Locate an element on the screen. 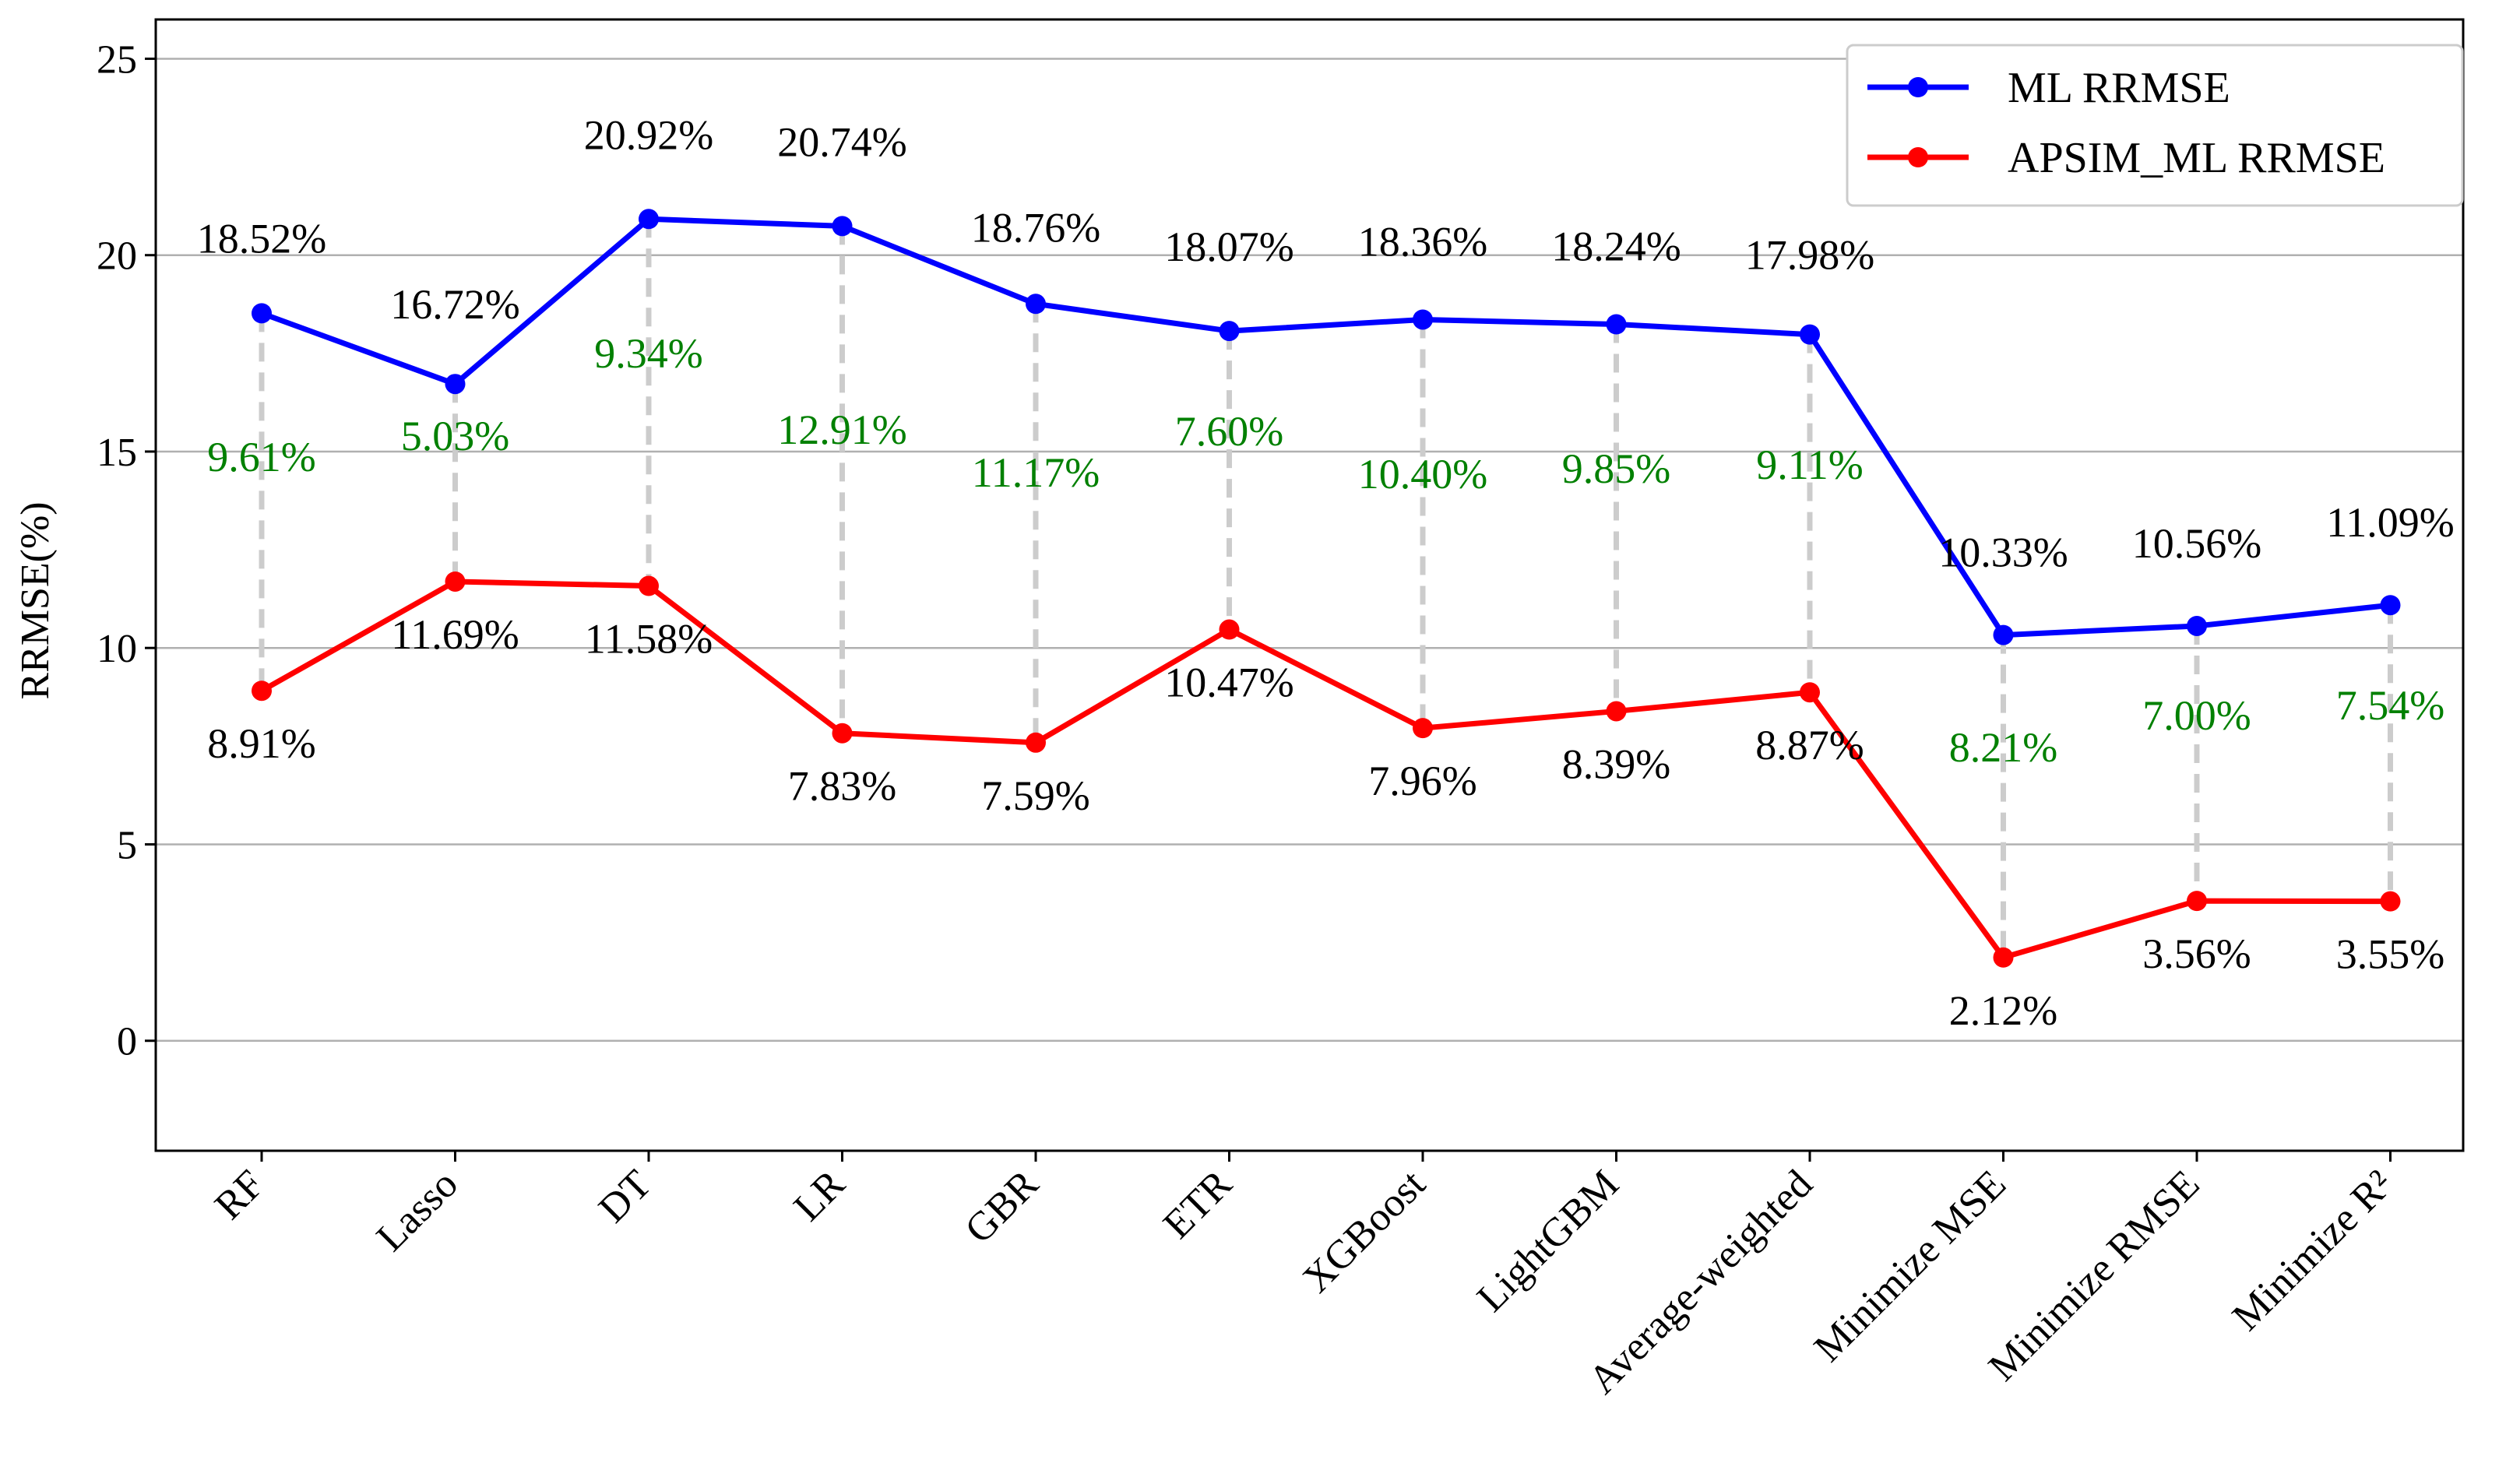 The width and height of the screenshot is (2513, 1484). x-tick-label: Minimize R² is located at coordinates (2313, 1250).